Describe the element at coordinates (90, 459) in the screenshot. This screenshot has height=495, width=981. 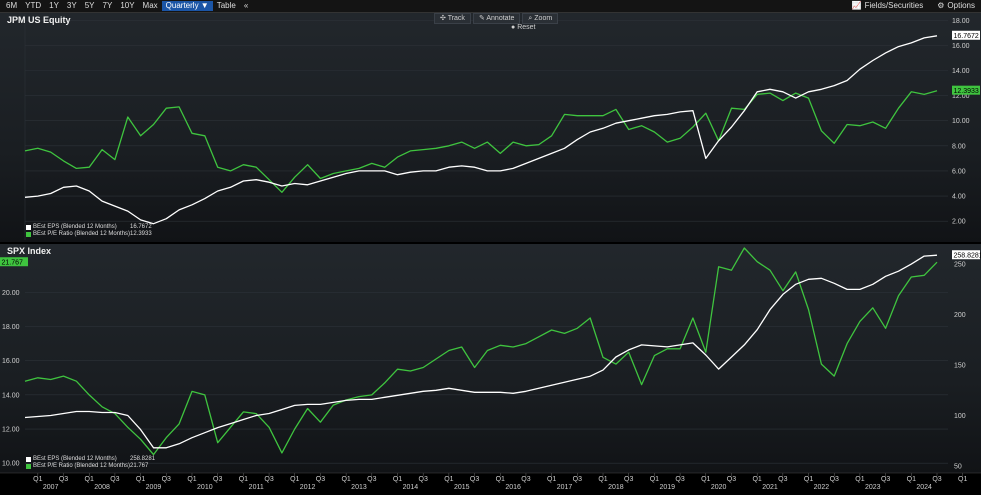
I see `legend-item-eps: BEst EPS (Blended 12 Months) 258.8281` at that location.